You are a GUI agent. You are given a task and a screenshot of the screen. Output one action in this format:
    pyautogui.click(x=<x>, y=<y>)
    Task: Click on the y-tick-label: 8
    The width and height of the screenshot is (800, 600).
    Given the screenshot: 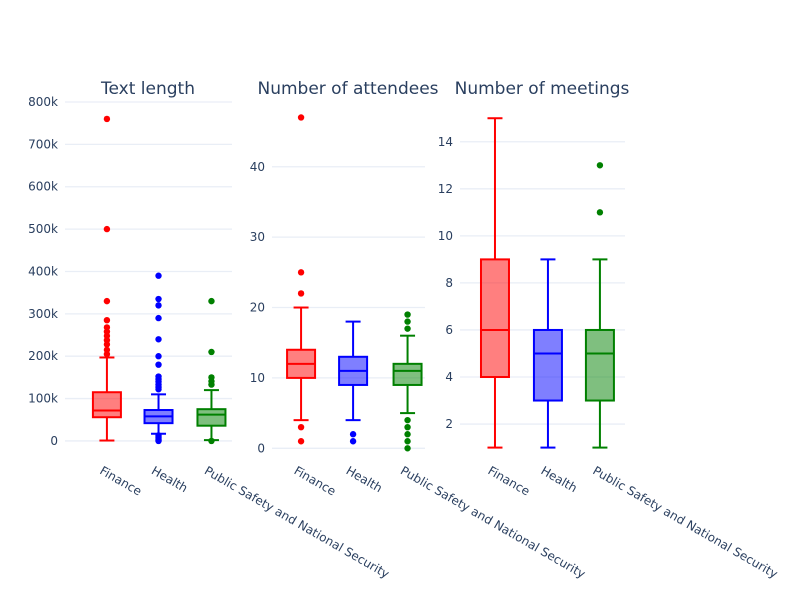 What is the action you would take?
    pyautogui.click(x=449, y=283)
    